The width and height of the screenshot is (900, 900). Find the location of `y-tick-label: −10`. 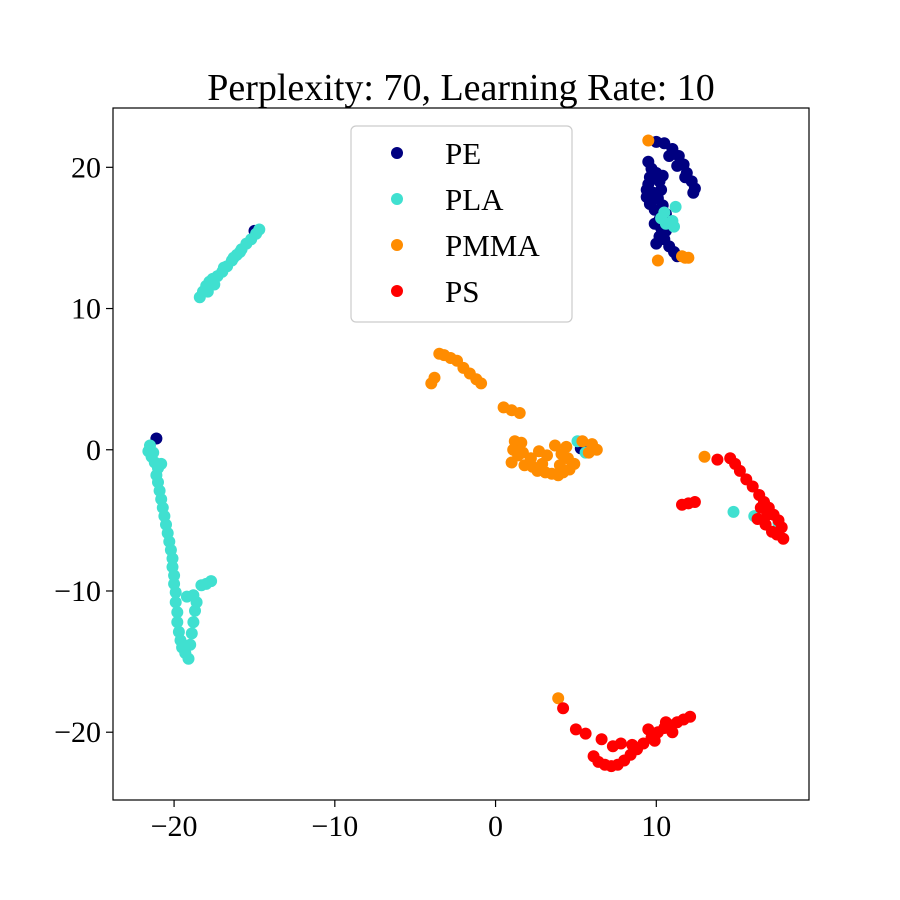

y-tick-label: −10 is located at coordinates (77, 591).